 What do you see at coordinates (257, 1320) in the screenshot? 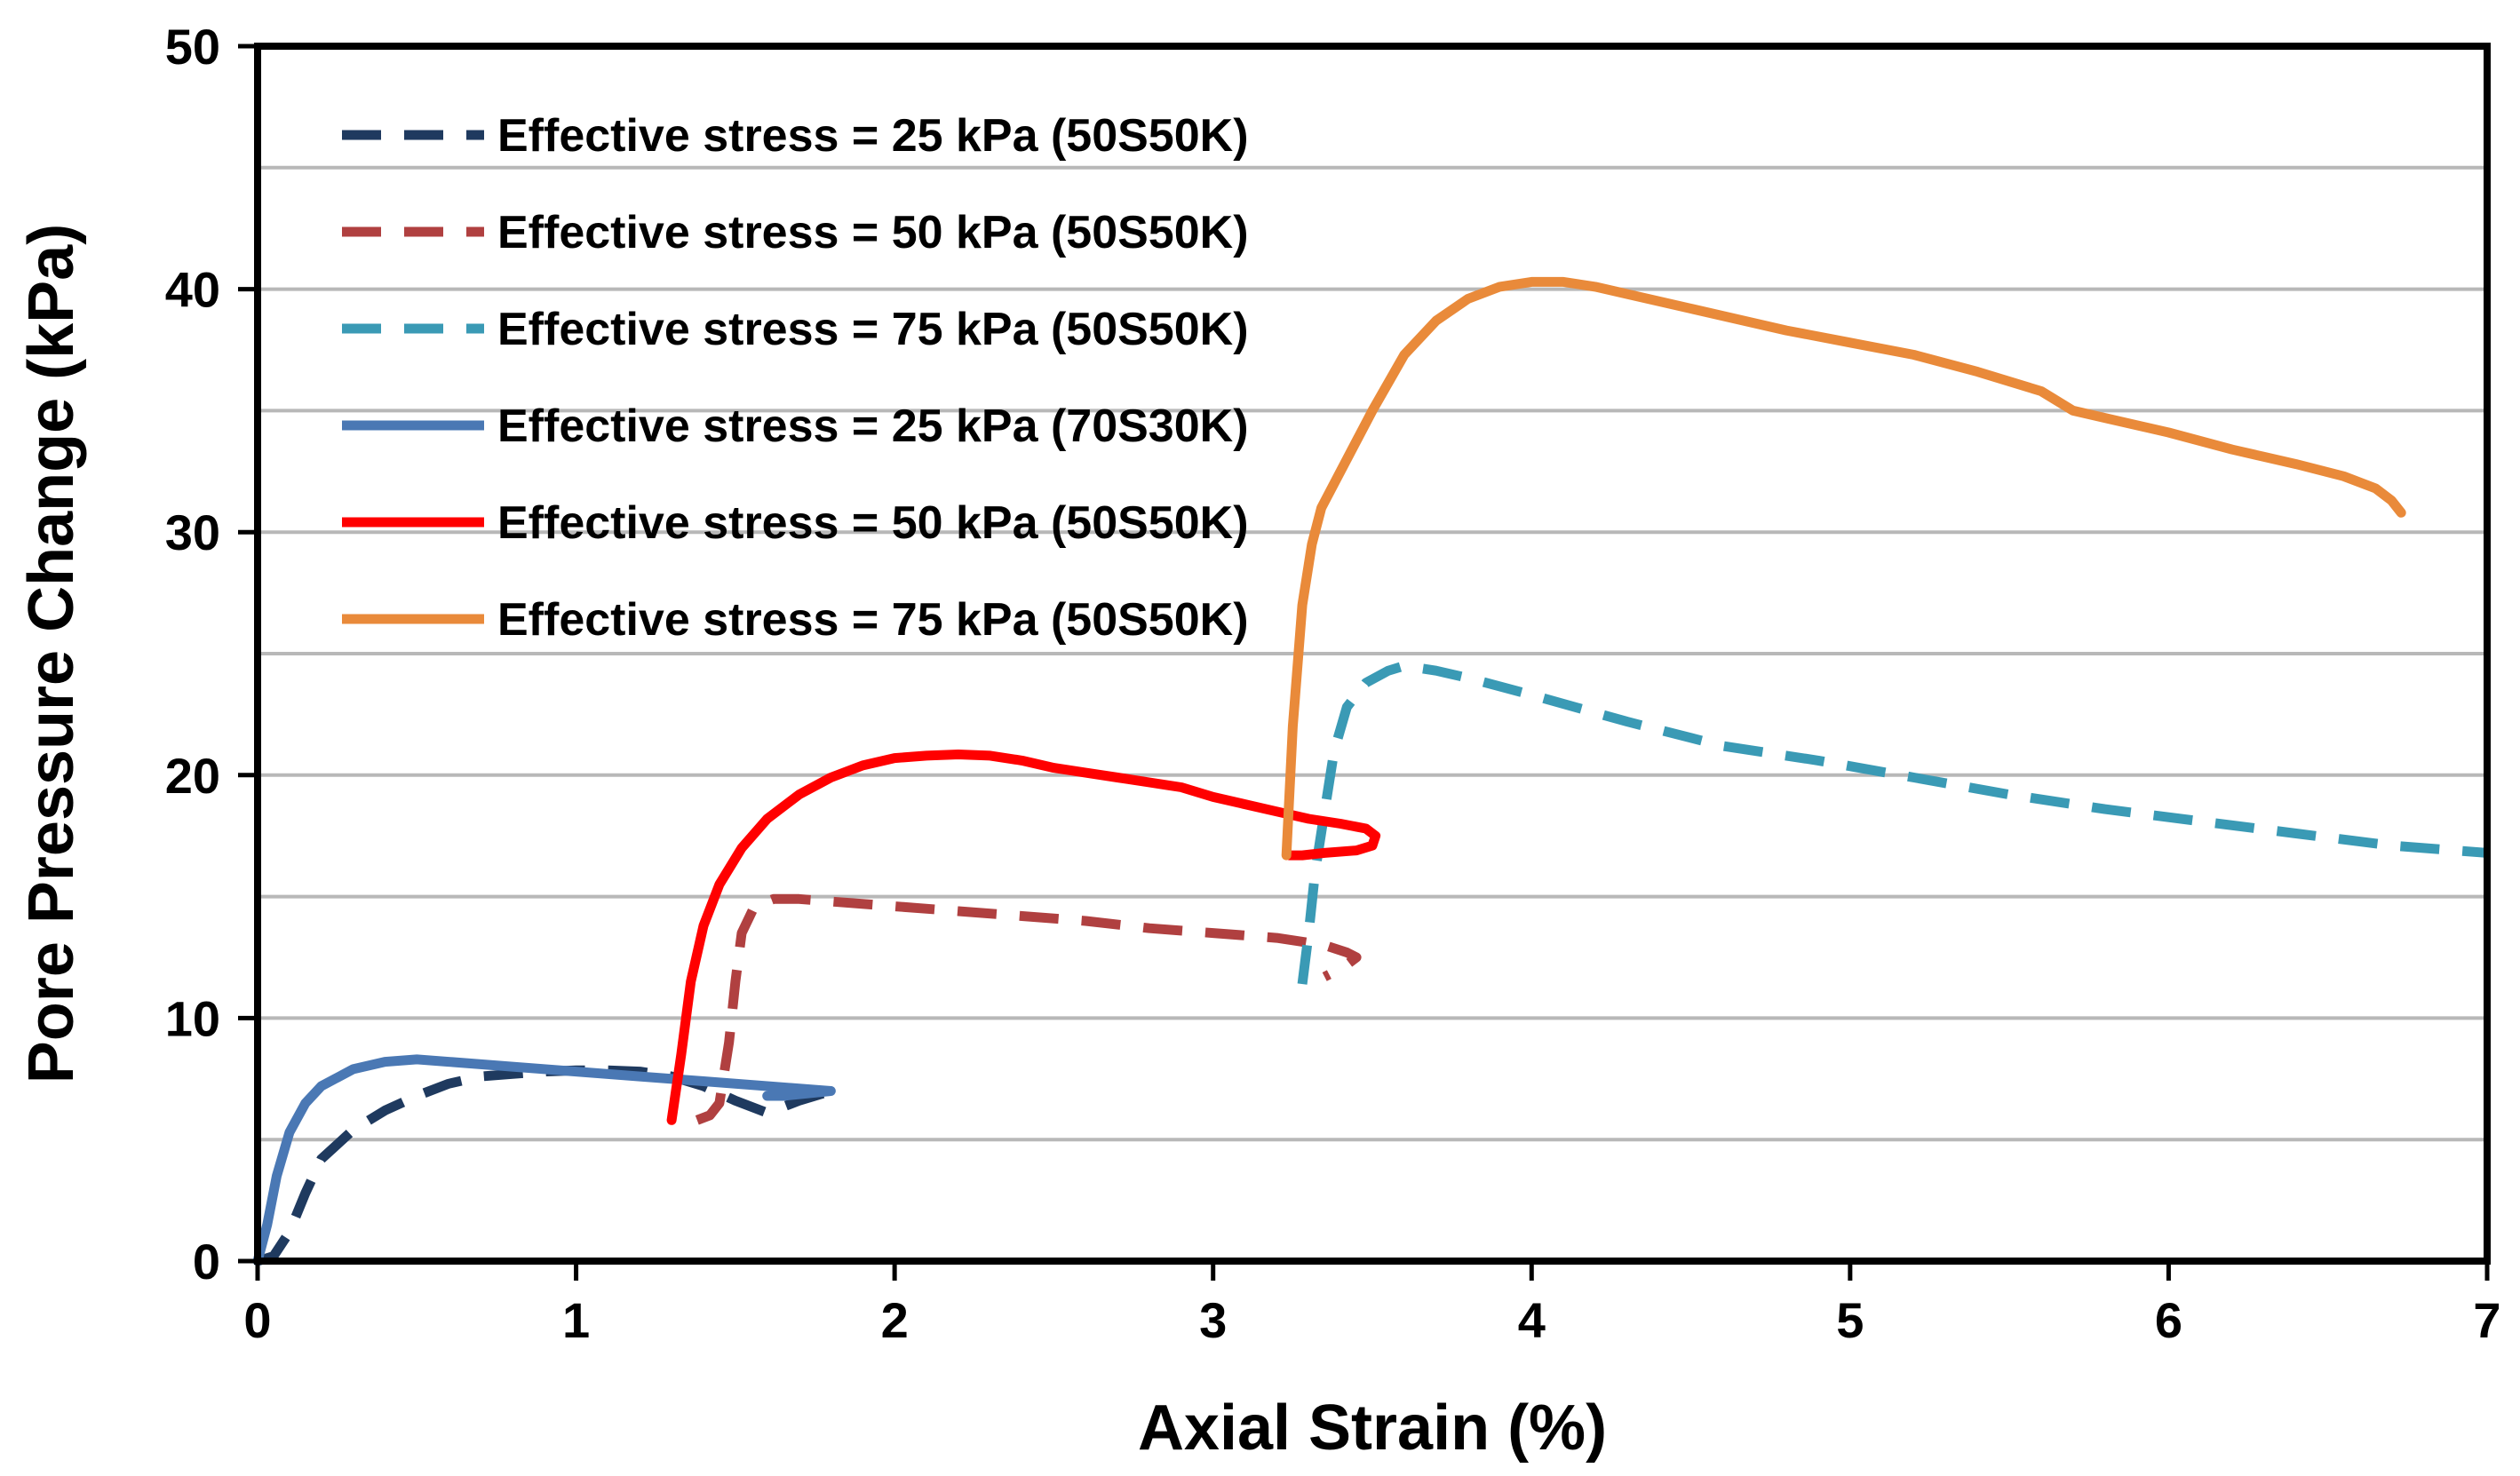
I see `x-tick-label: 0` at bounding box center [257, 1320].